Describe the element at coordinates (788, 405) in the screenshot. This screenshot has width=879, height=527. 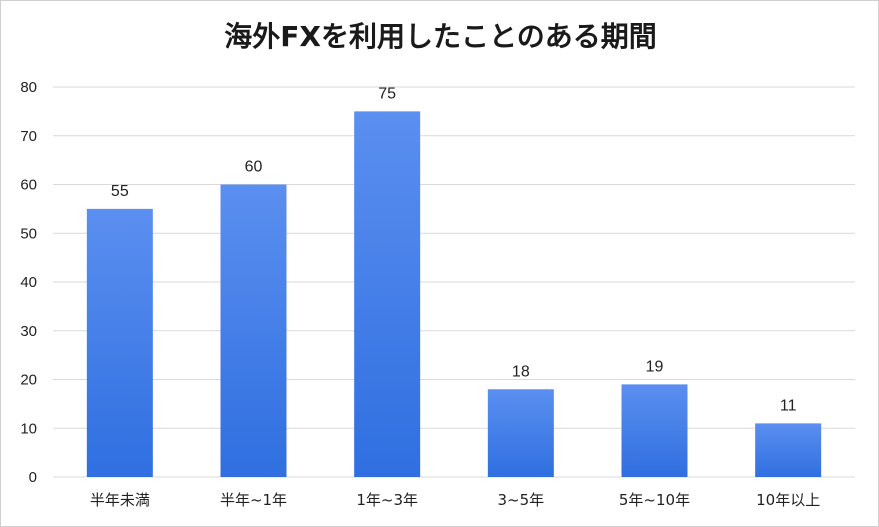
I see `data-label: 11` at that location.